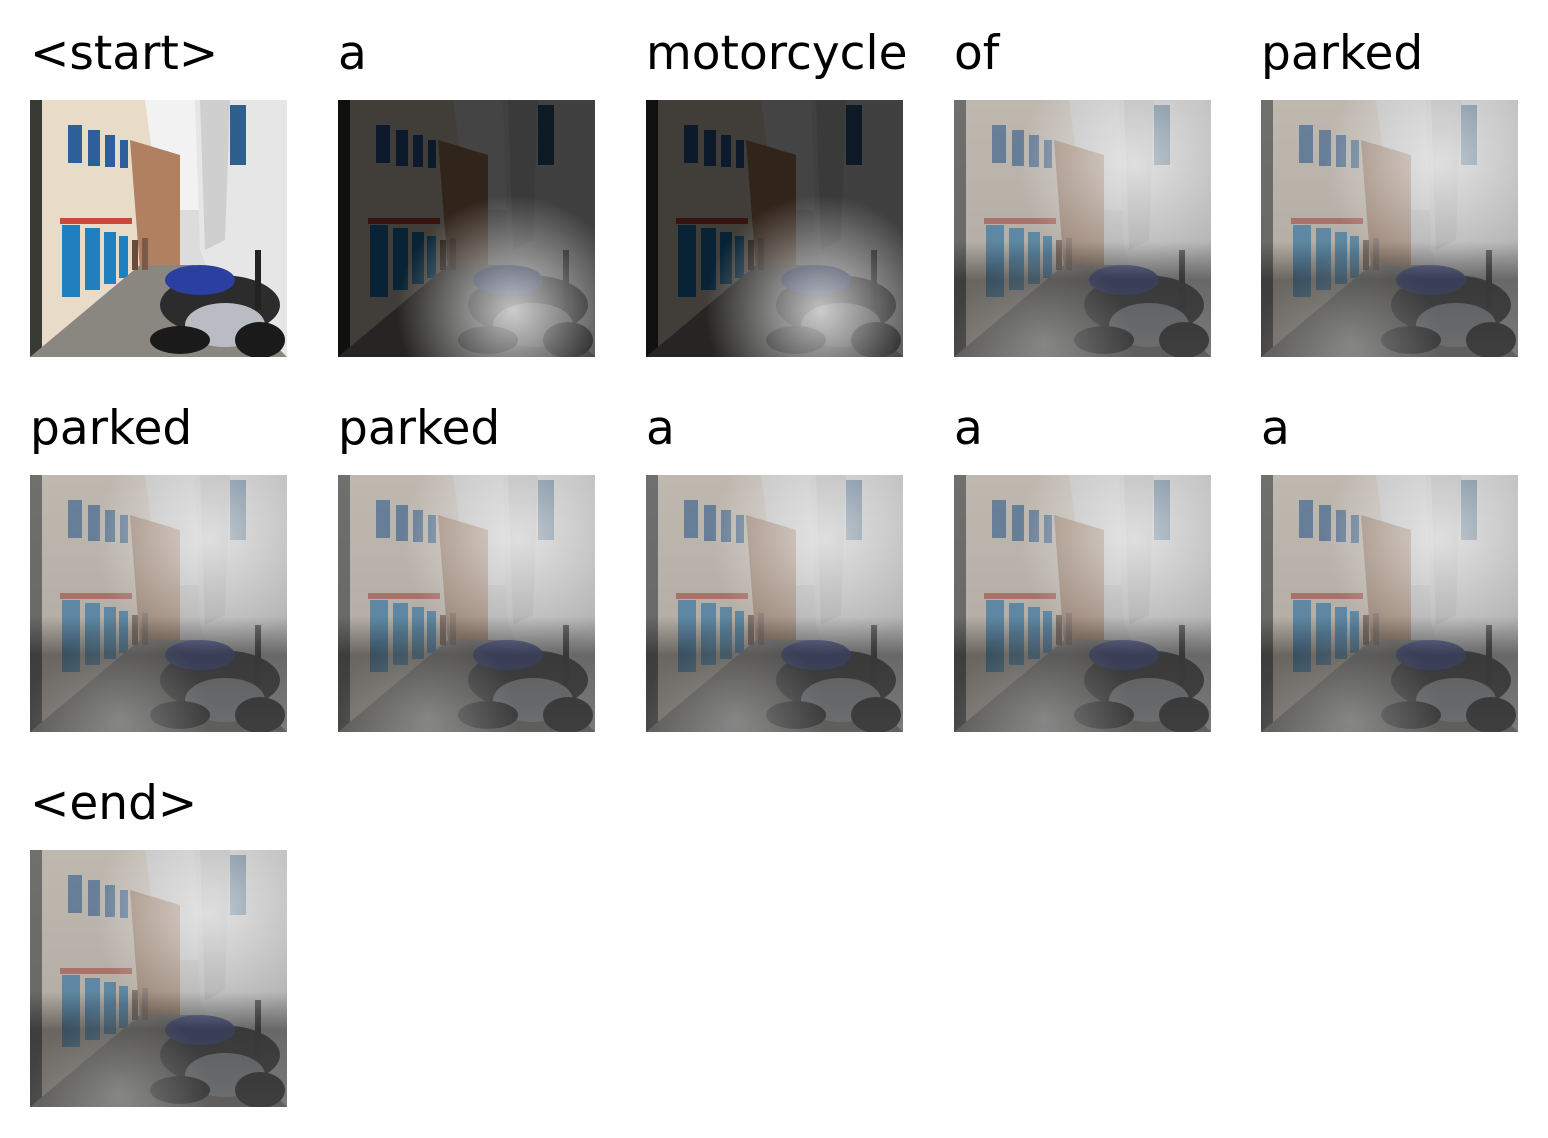  What do you see at coordinates (977, 53) in the screenshot?
I see `token-word: of` at bounding box center [977, 53].